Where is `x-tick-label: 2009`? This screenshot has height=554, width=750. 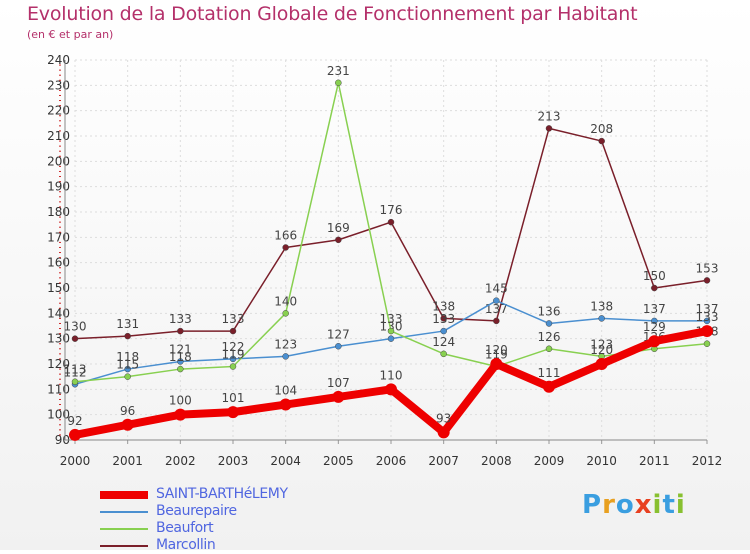 x-tick-label: 2009 is located at coordinates (549, 461).